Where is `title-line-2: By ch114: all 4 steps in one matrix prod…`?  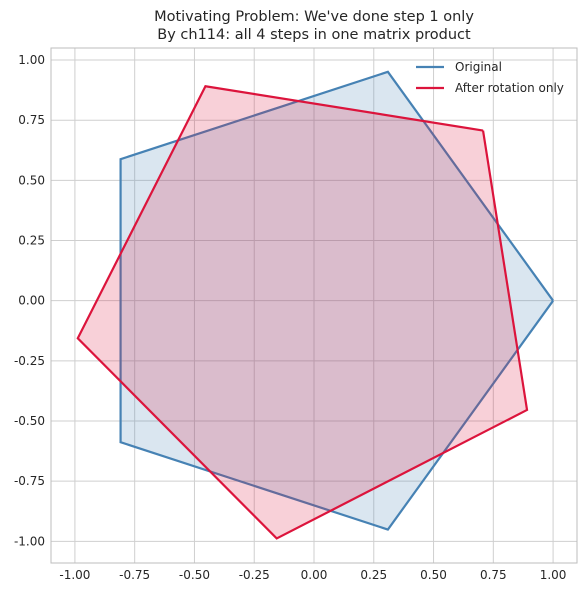
title-line-2: By ch114: all 4 steps in one matrix prod… is located at coordinates (314, 35).